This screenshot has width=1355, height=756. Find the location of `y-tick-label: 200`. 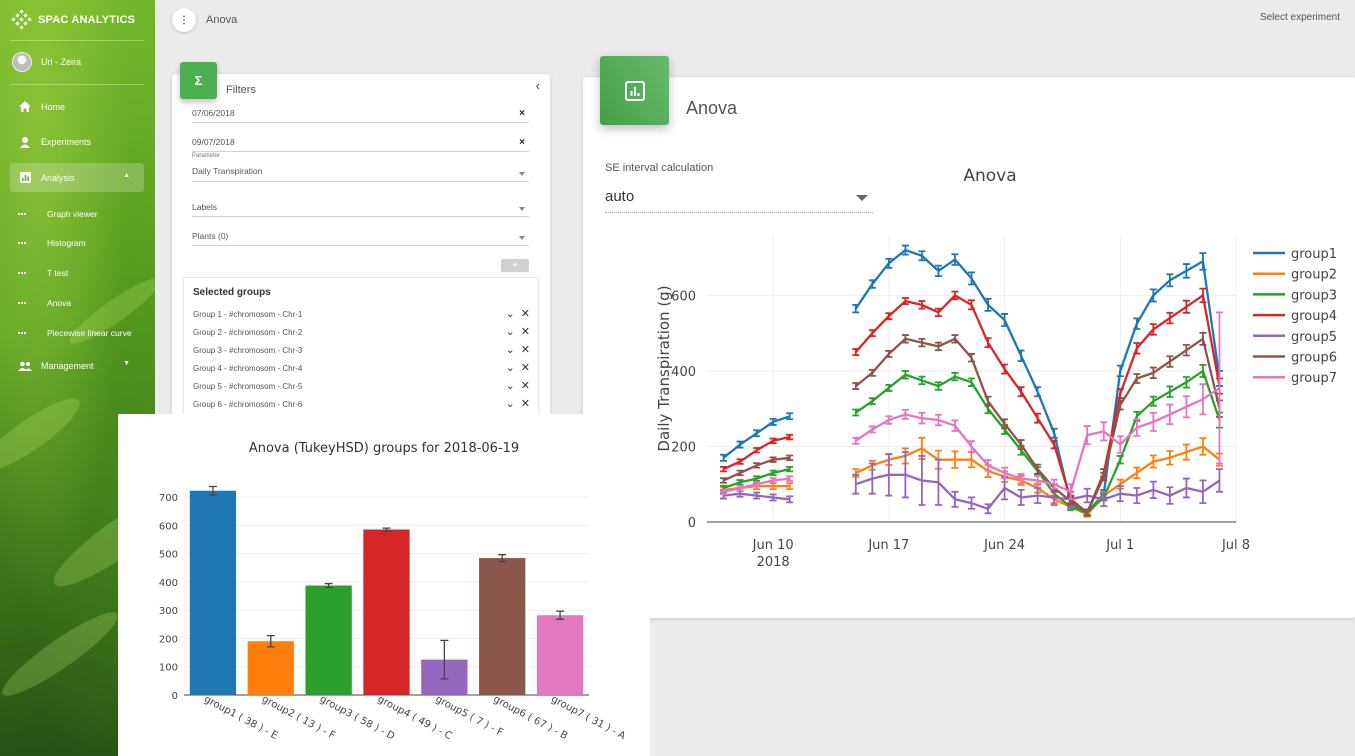

y-tick-label: 200 is located at coordinates (168, 639).